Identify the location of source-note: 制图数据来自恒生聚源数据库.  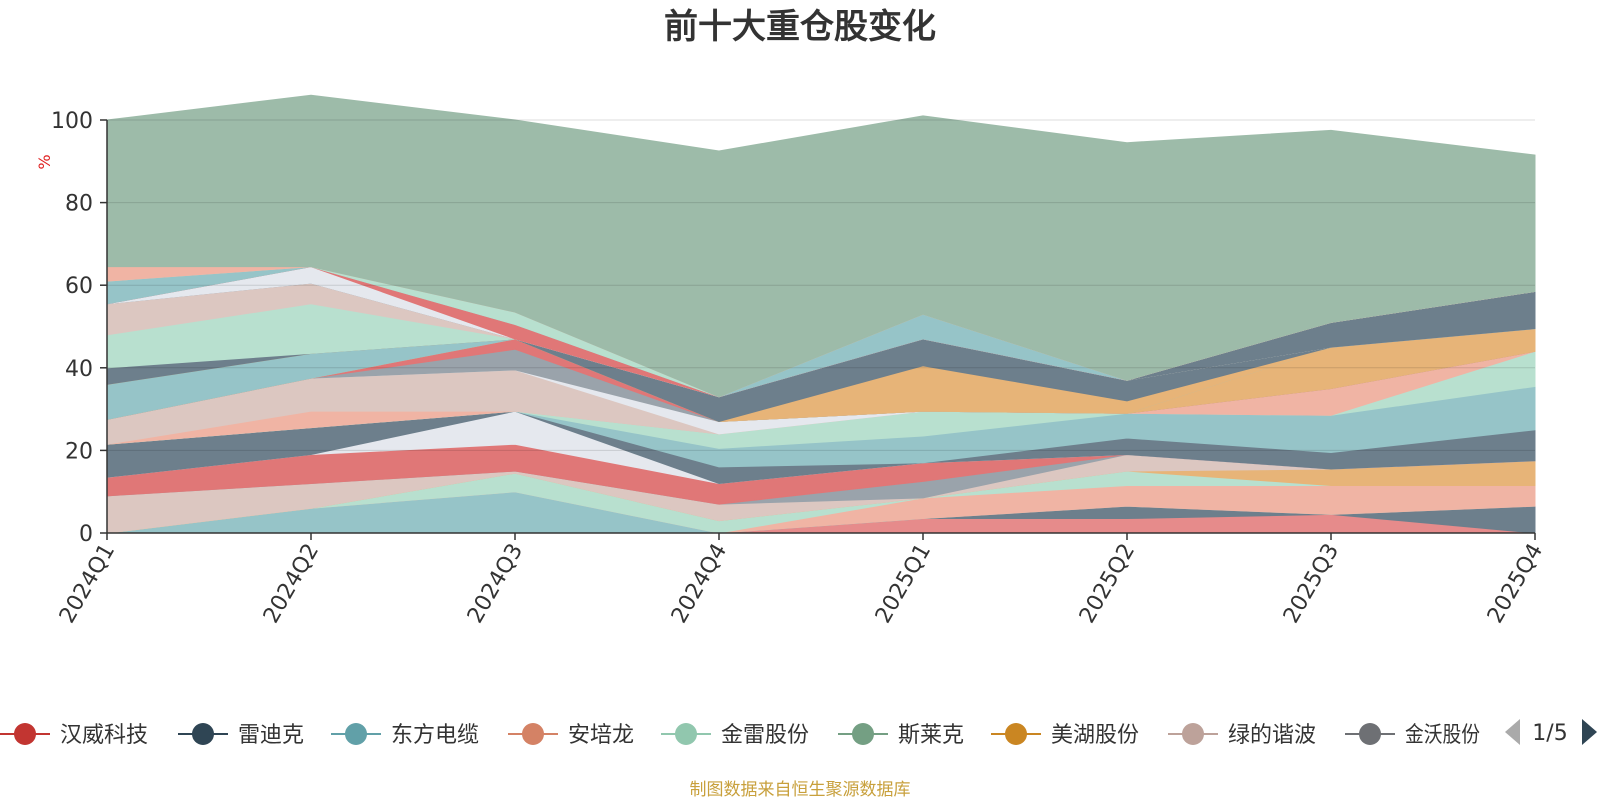
(800, 790).